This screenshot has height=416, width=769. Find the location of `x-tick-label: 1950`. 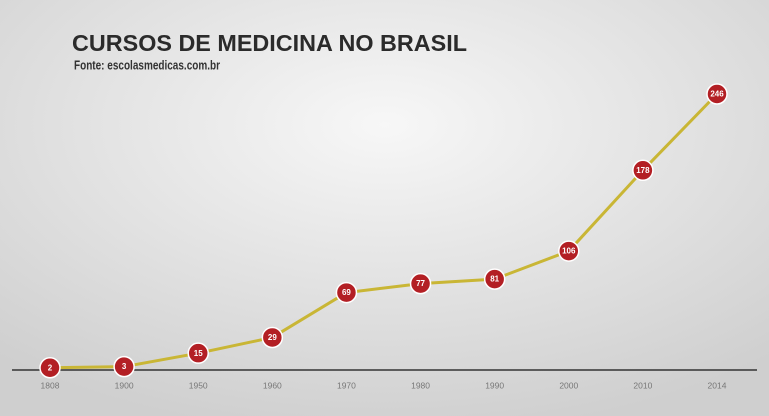

x-tick-label: 1950 is located at coordinates (198, 385).